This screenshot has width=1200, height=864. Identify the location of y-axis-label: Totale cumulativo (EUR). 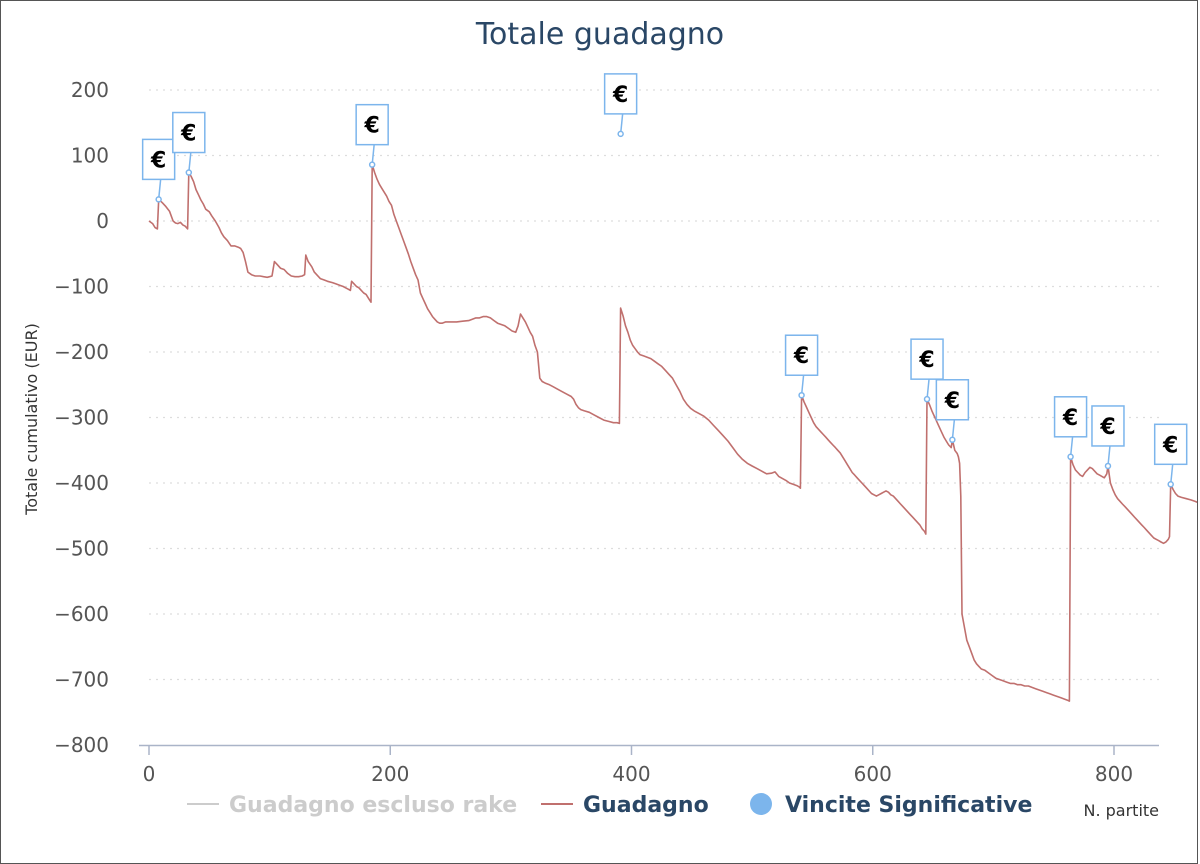
(31, 419).